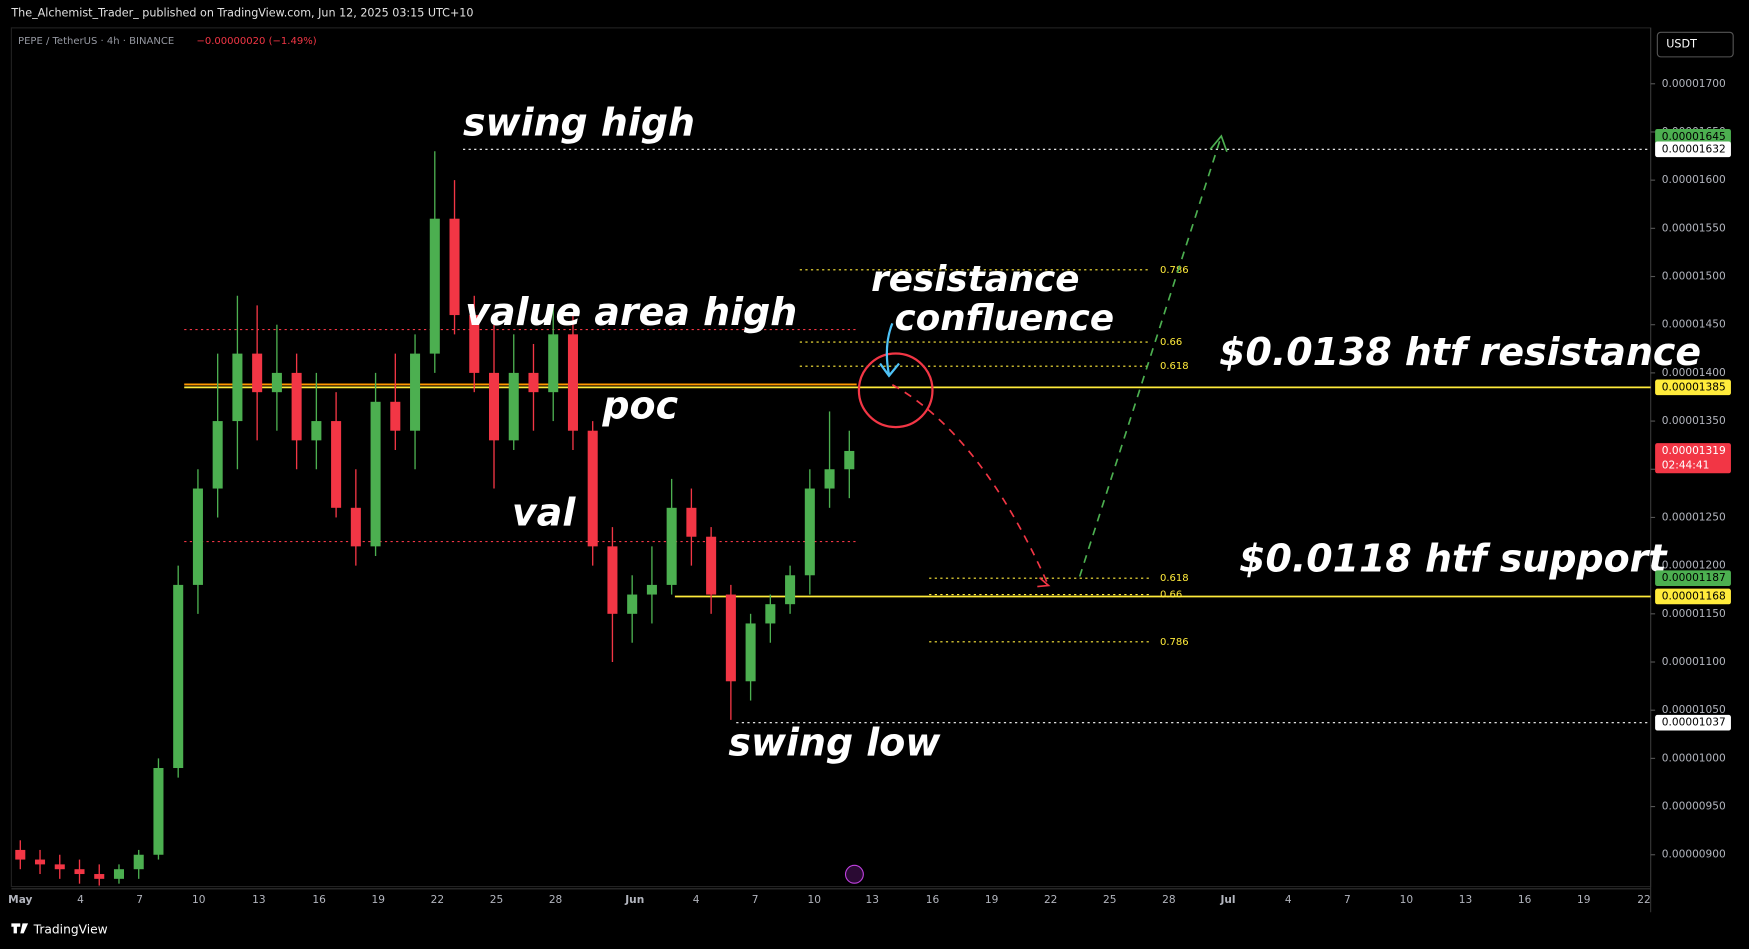  Describe the element at coordinates (1004, 318) in the screenshot. I see `annotation: confluence` at that location.